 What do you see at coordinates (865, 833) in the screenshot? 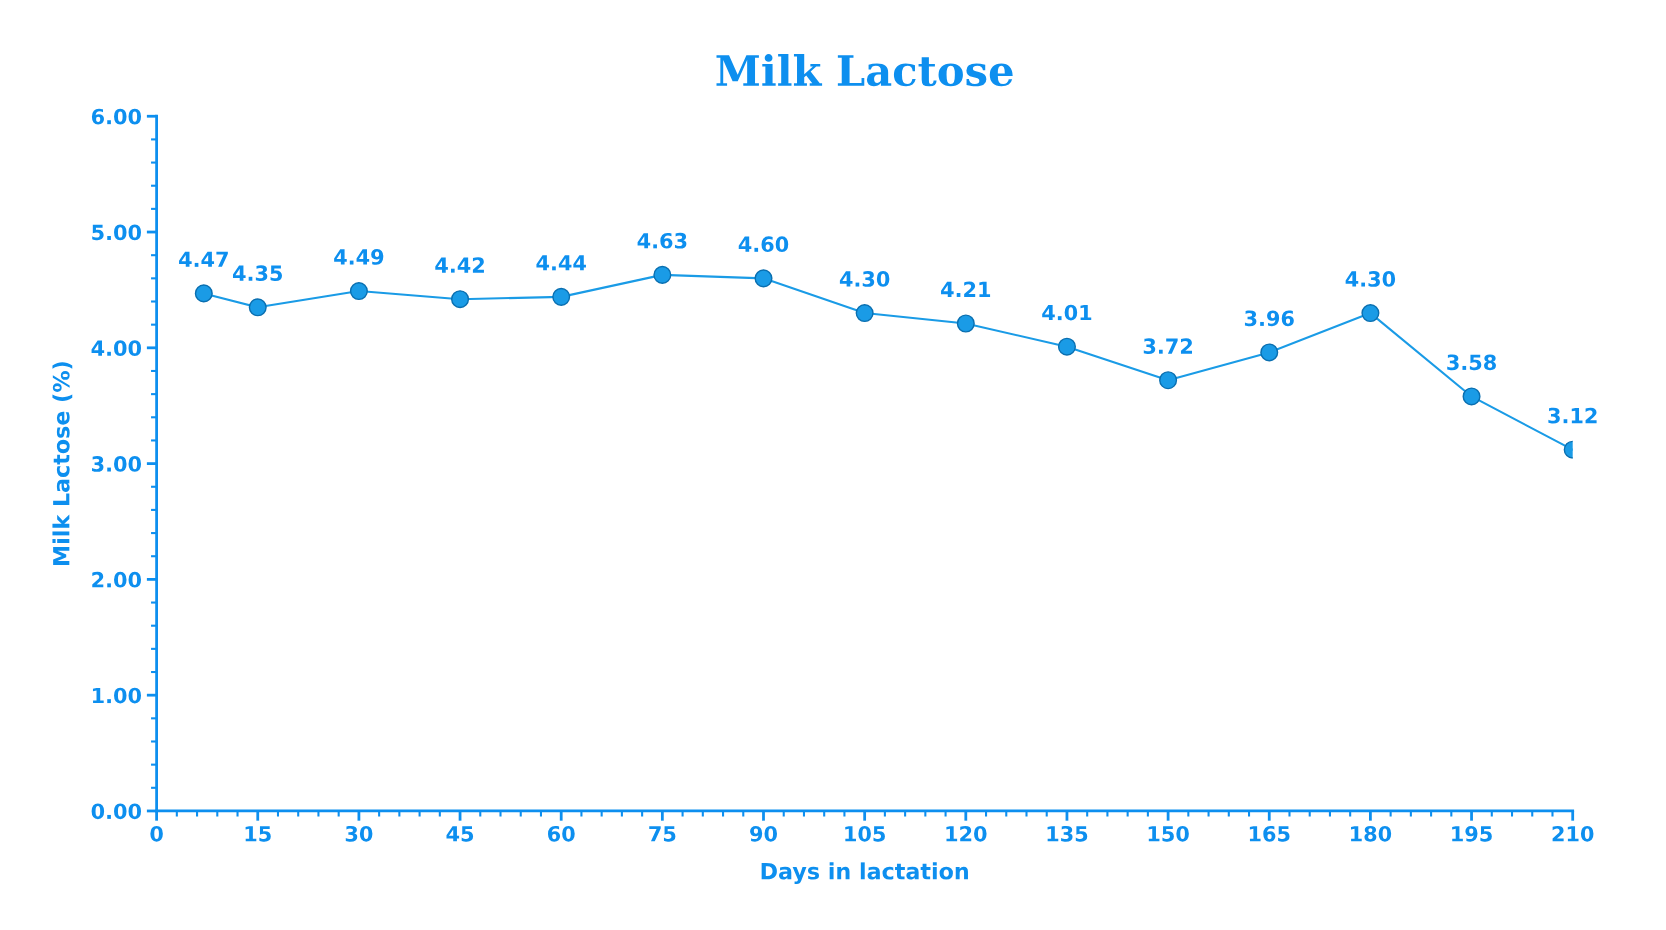
I see `x-tick-label: 105` at bounding box center [865, 833].